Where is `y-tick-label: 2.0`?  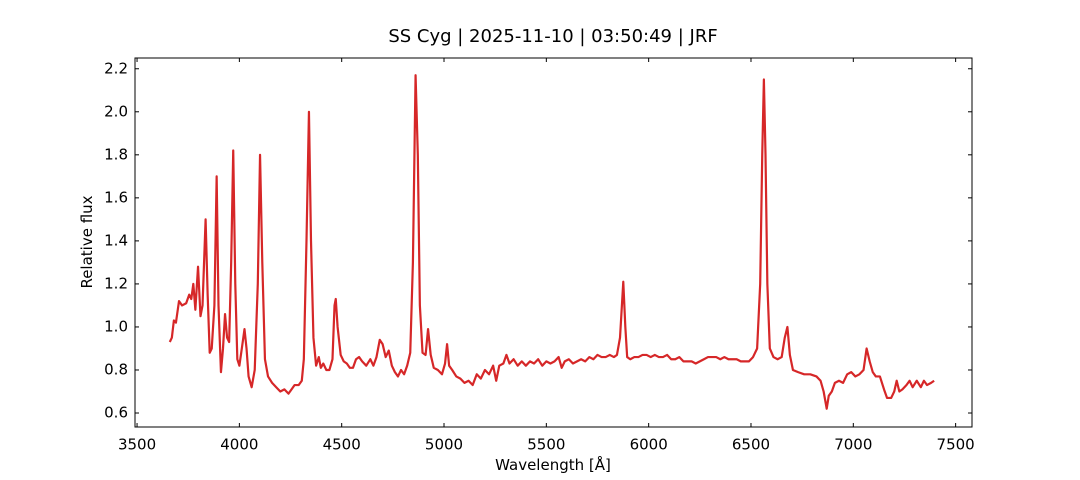
y-tick-label: 2.0 is located at coordinates (116, 111).